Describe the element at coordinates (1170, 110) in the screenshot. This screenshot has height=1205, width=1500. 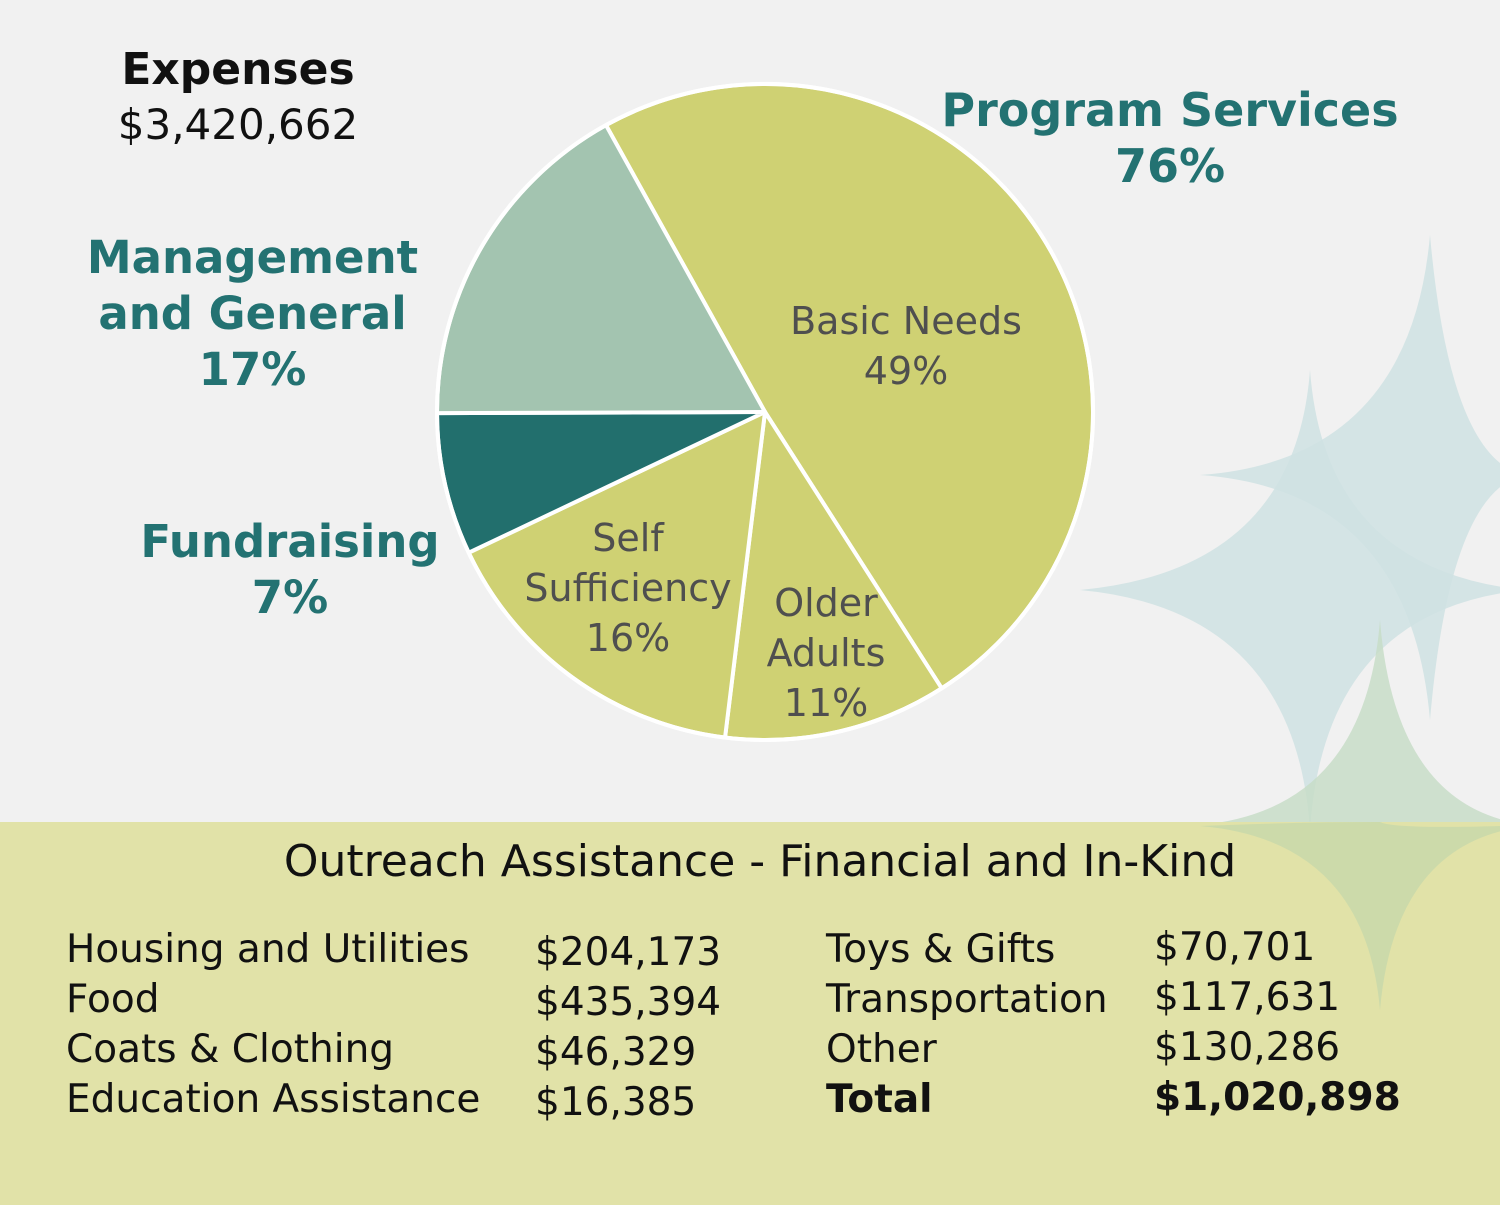
I see `program-services-name: Program Services` at that location.